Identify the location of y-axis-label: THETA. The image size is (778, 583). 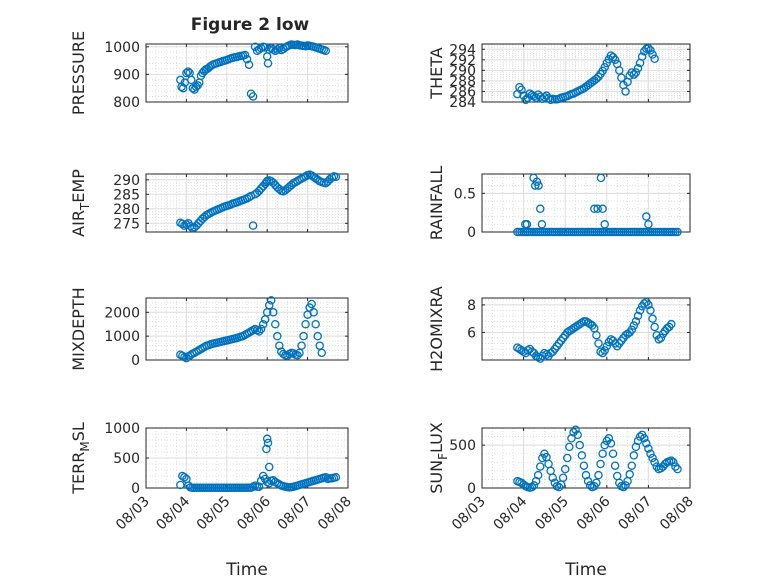
(436, 73).